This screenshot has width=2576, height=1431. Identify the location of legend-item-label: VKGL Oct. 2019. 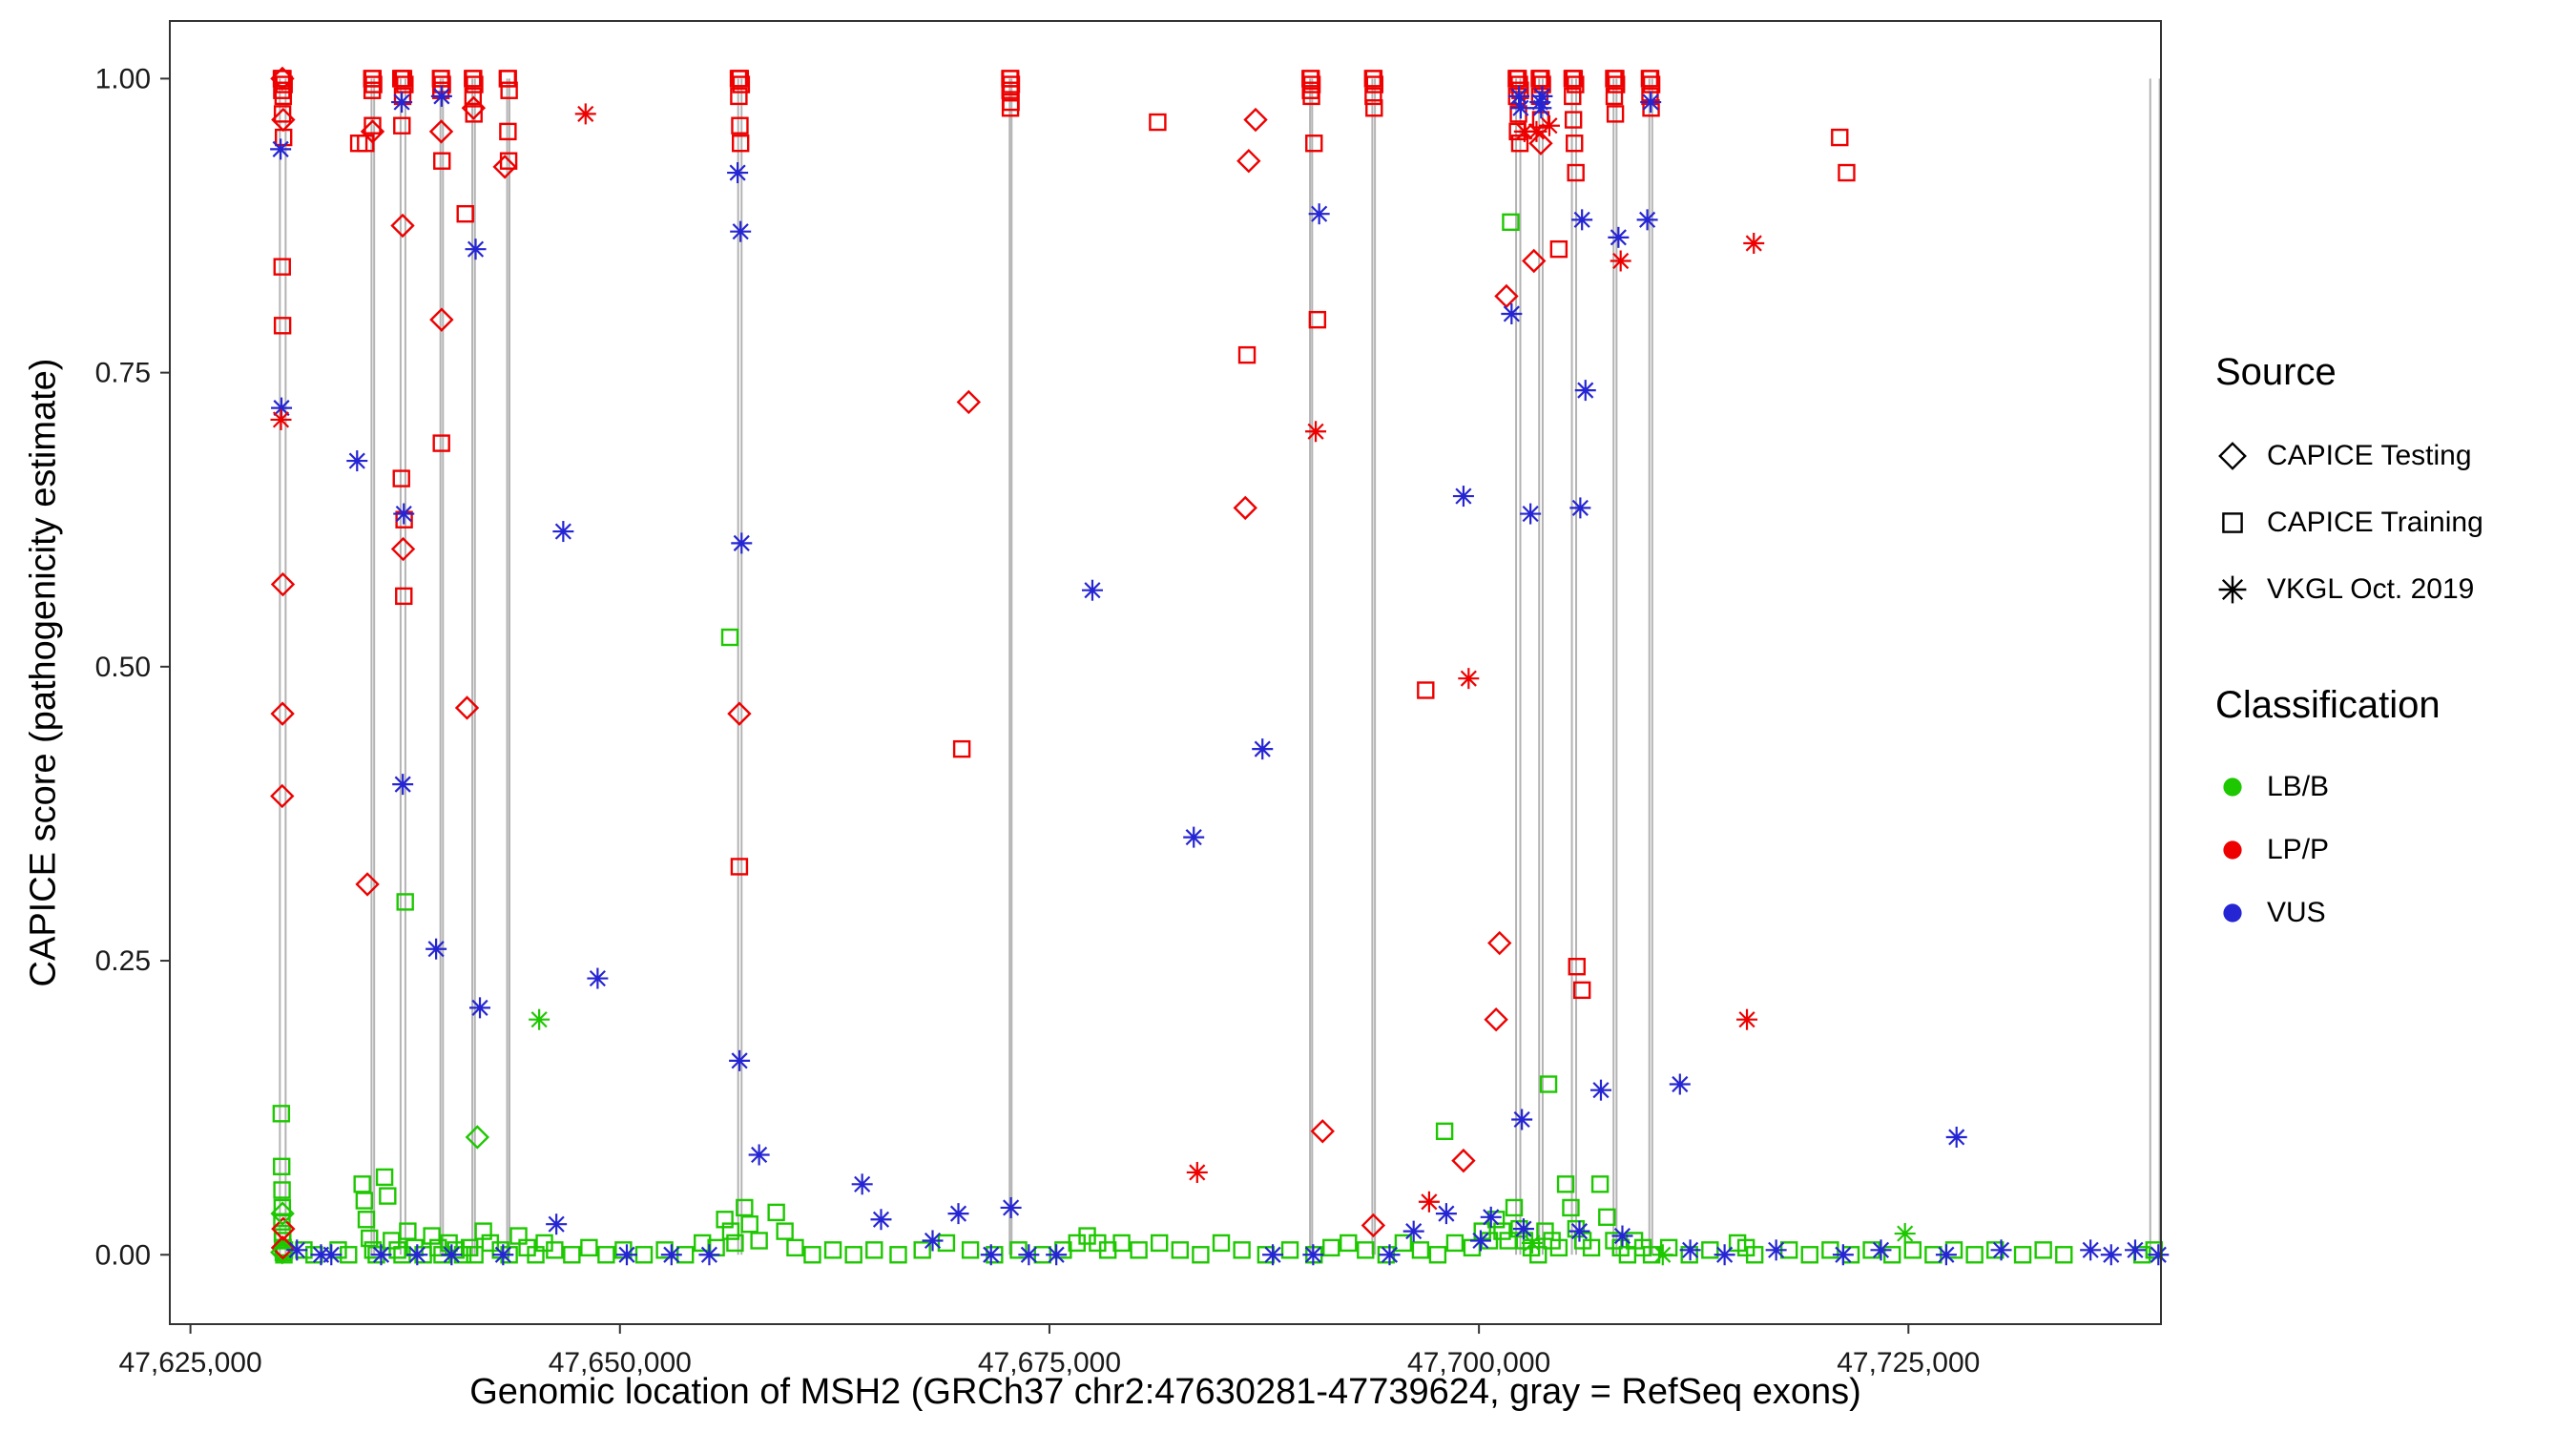
(2371, 589).